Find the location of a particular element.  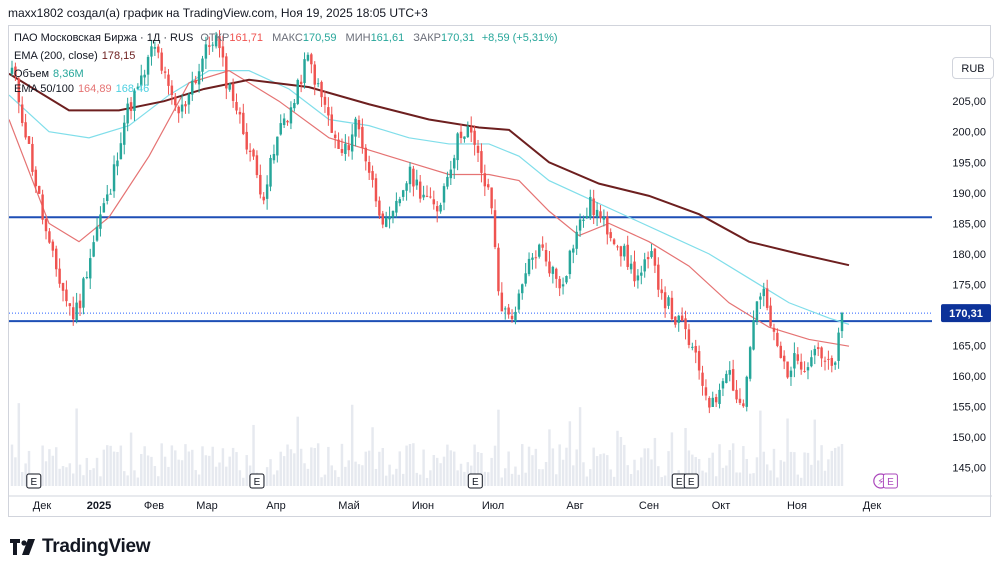

currency-button: RUB is located at coordinates (973, 68).